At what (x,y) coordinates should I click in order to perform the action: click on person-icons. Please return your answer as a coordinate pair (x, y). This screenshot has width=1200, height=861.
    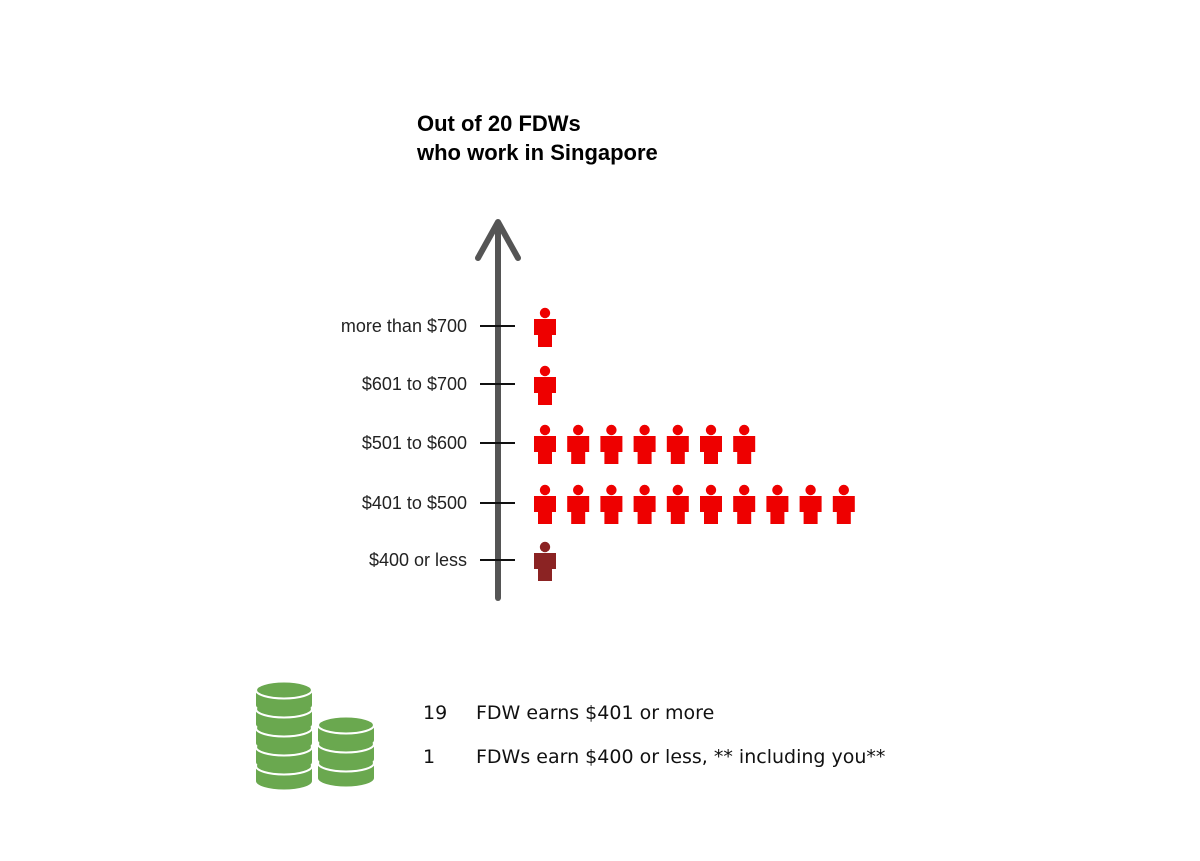
    Looking at the image, I should click on (694, 444).